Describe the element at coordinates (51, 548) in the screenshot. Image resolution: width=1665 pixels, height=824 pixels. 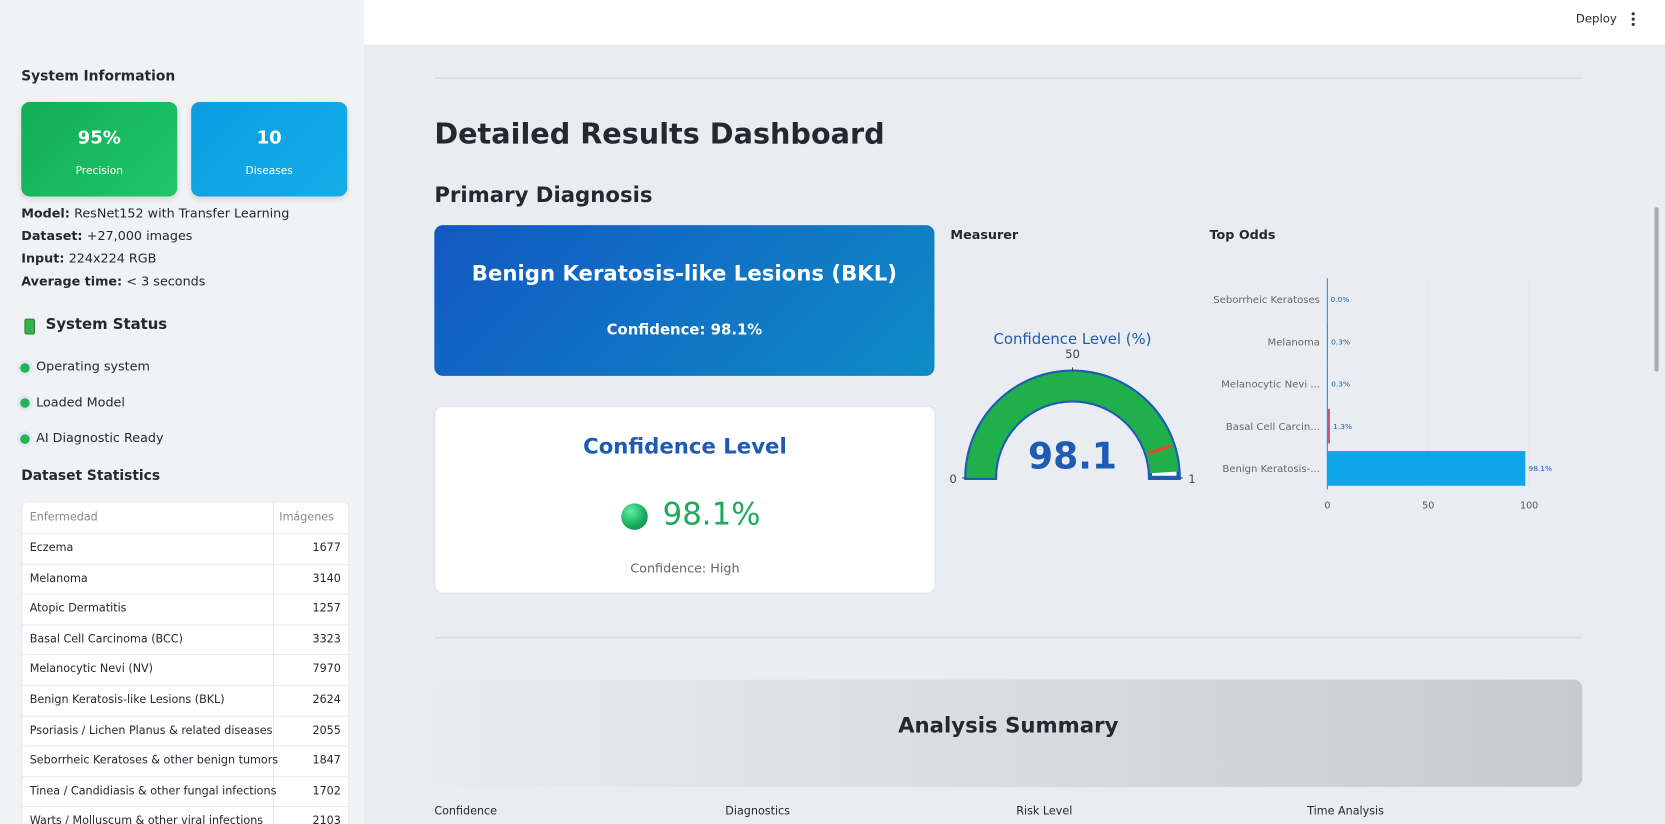
I see `cell: Eczema` at that location.